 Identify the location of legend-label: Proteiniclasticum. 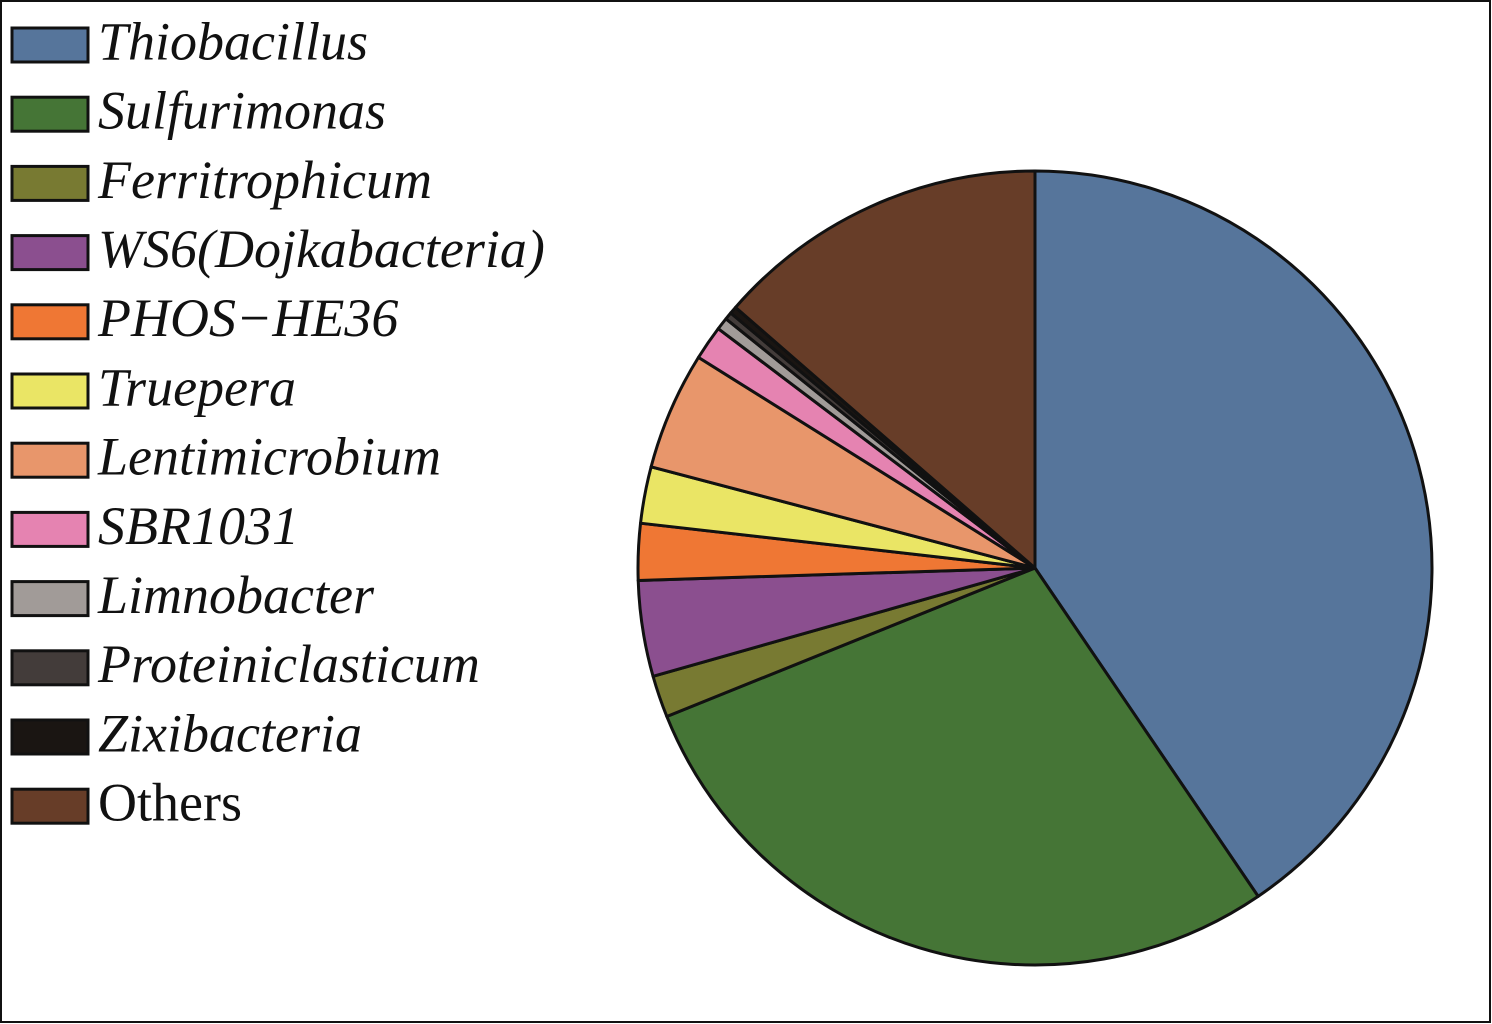
(288, 664).